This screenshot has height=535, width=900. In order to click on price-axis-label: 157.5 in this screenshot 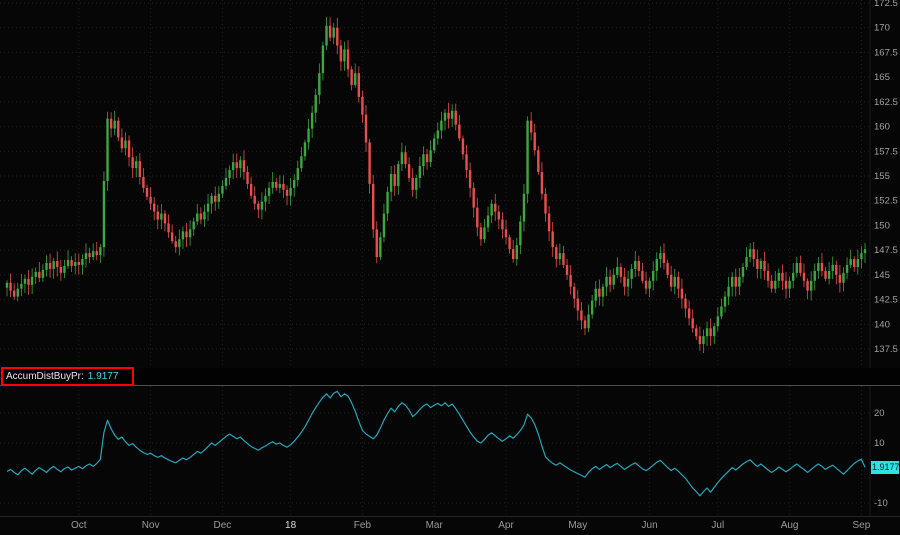, I will do `click(886, 151)`.